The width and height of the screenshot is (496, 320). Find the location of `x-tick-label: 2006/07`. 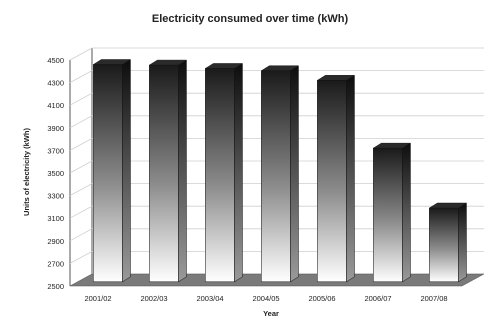

x-tick-label: 2006/07 is located at coordinates (377, 298).